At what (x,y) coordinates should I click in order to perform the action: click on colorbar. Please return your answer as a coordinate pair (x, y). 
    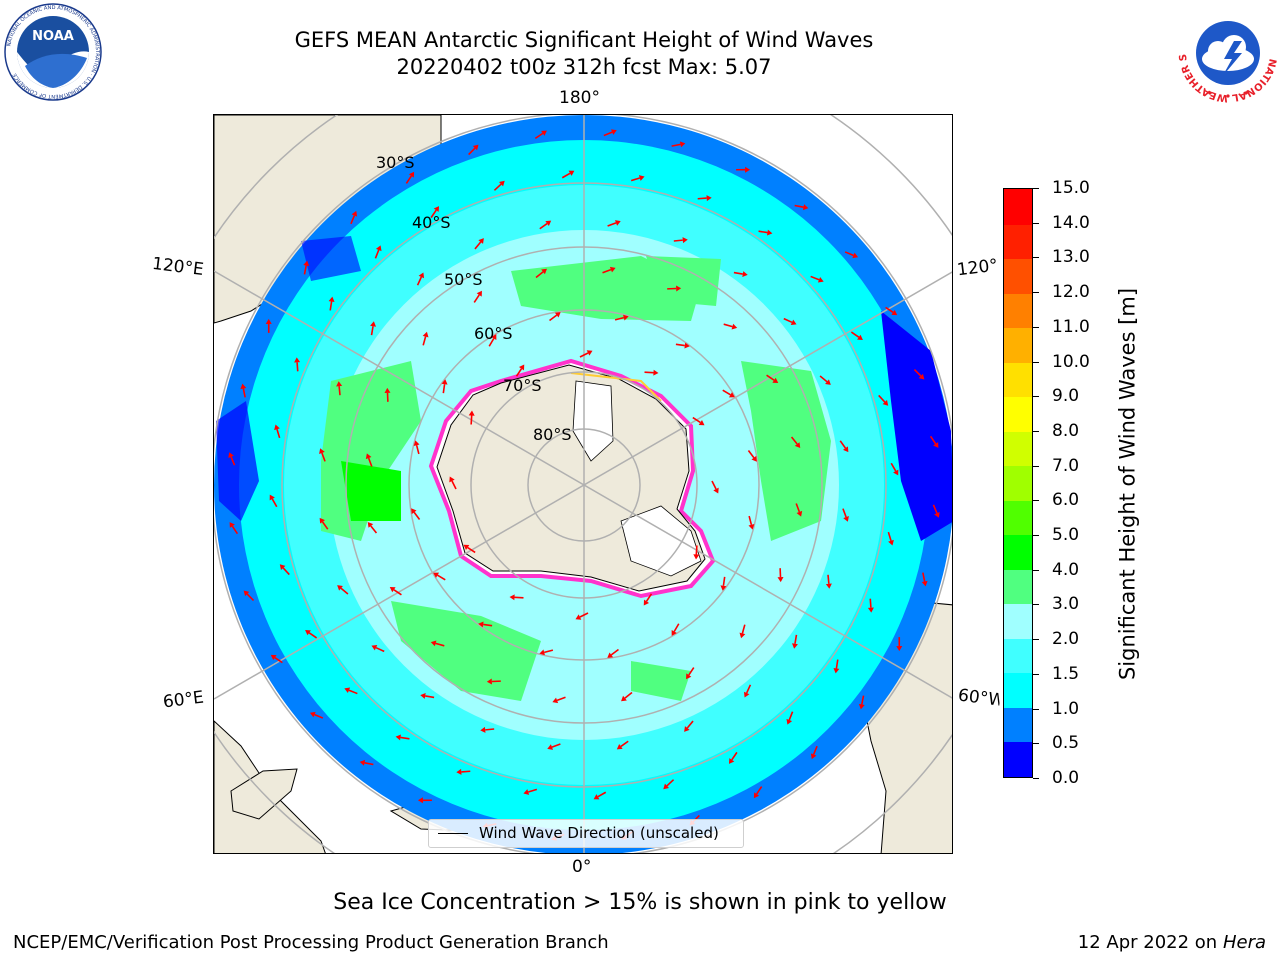
    Looking at the image, I should click on (1018, 483).